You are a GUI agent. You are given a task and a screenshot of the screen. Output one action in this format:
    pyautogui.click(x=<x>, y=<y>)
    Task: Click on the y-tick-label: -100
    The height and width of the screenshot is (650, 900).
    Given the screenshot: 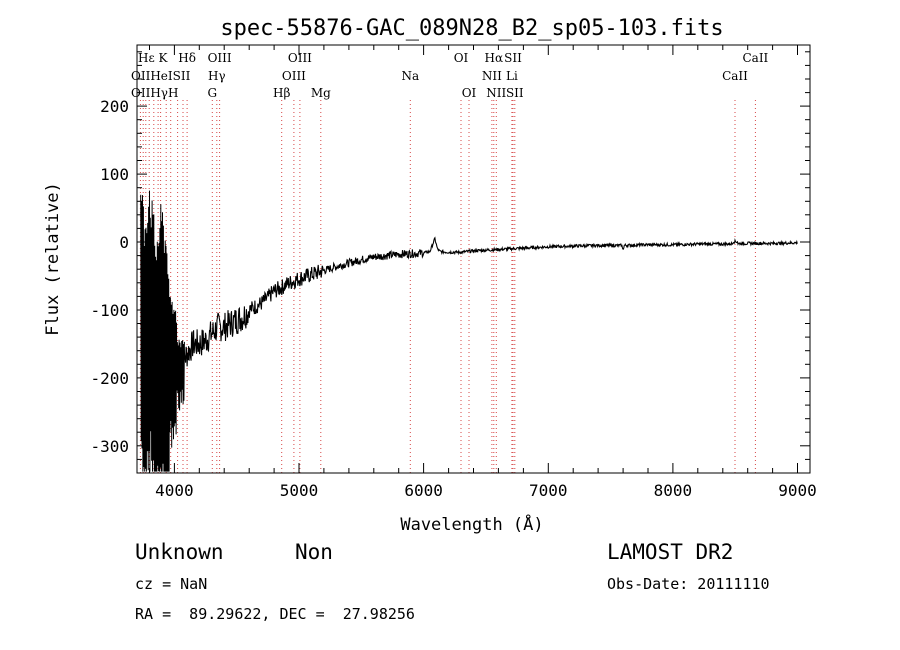 What is the action you would take?
    pyautogui.click(x=109, y=310)
    